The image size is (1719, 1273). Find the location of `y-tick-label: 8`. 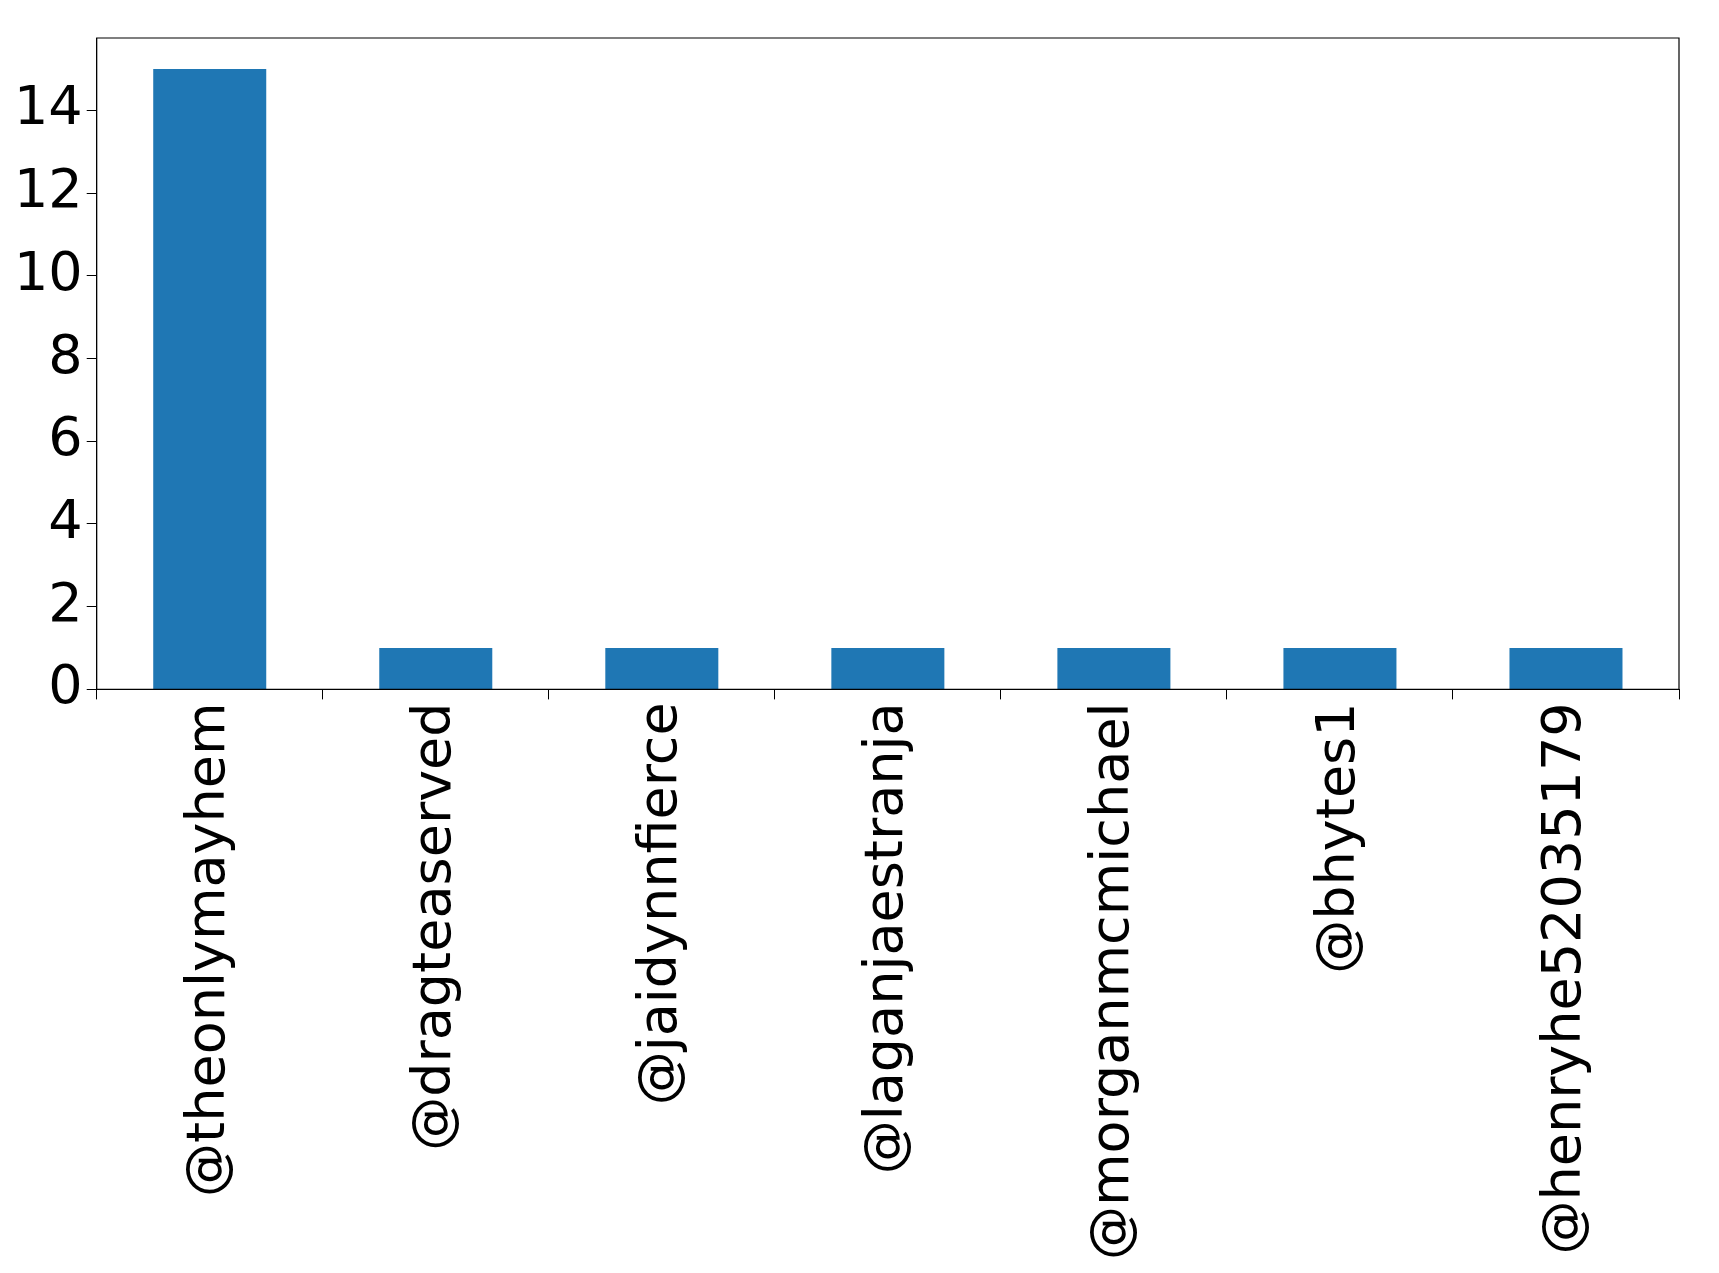

y-tick-label: 8 is located at coordinates (65, 354).